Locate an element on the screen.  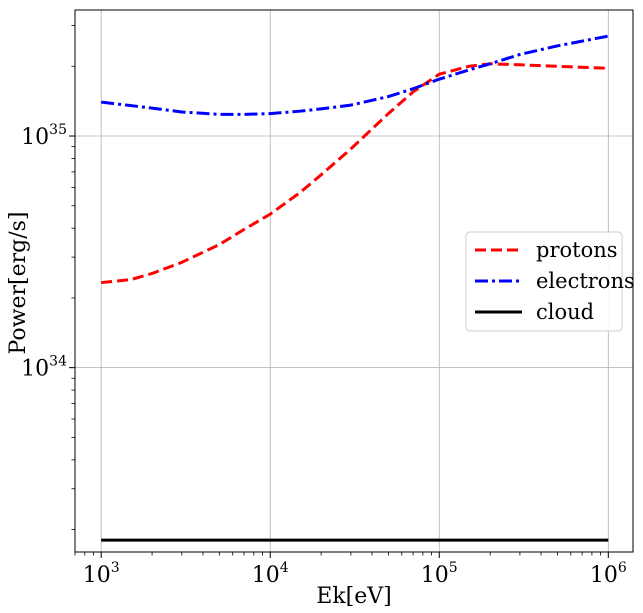
y-axis-label: Power[erg/s] is located at coordinates (18, 282).